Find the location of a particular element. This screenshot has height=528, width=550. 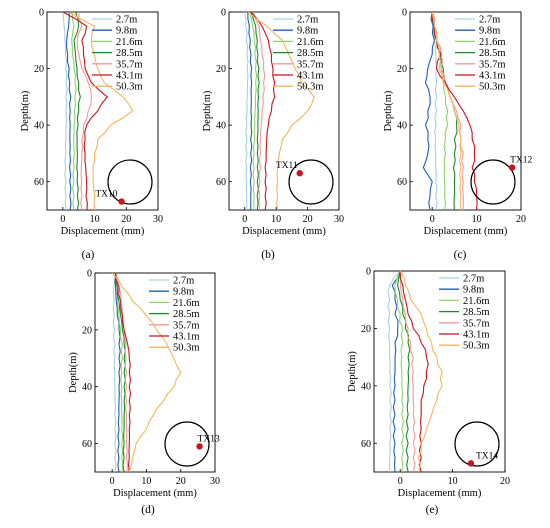

panel-label: (d) is located at coordinates (148, 510).